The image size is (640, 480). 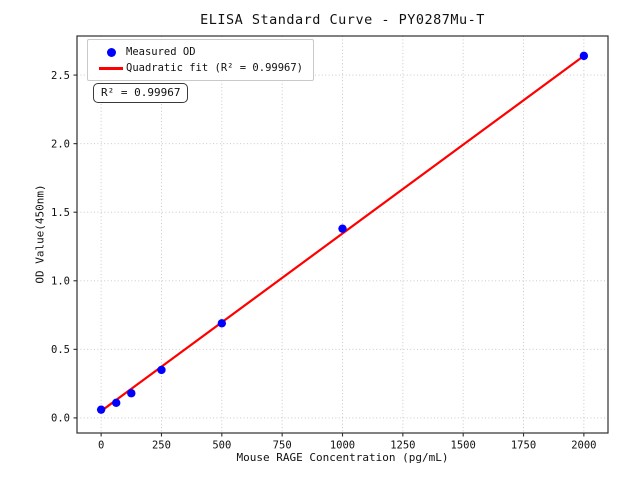 What do you see at coordinates (60, 144) in the screenshot?
I see `y-tick-label: 2.0` at bounding box center [60, 144].